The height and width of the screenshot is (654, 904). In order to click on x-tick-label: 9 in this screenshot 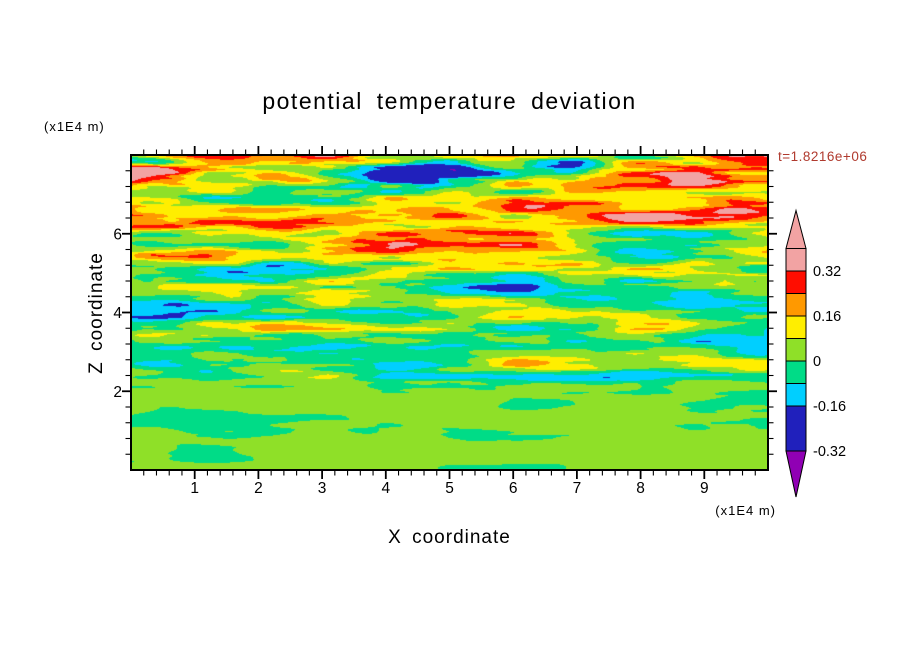, I will do `click(704, 488)`.